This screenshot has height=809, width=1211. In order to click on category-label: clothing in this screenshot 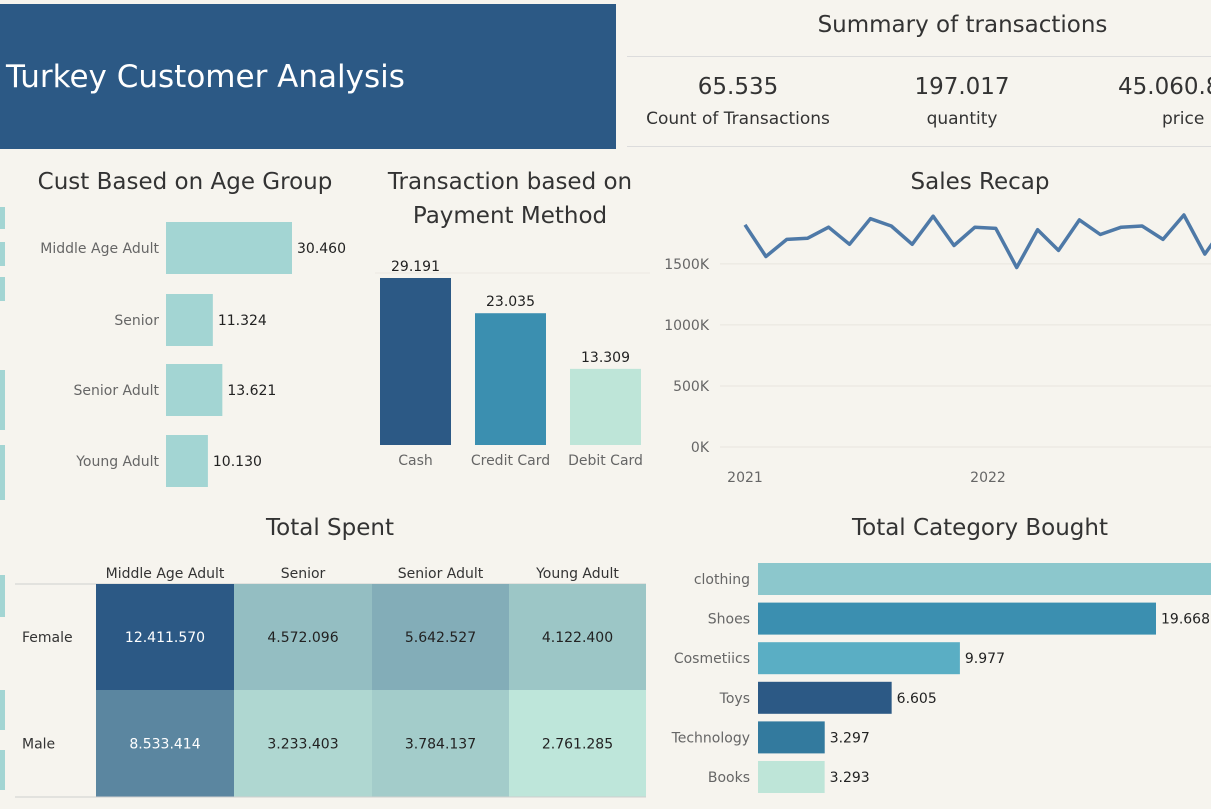, I will do `click(722, 580)`.